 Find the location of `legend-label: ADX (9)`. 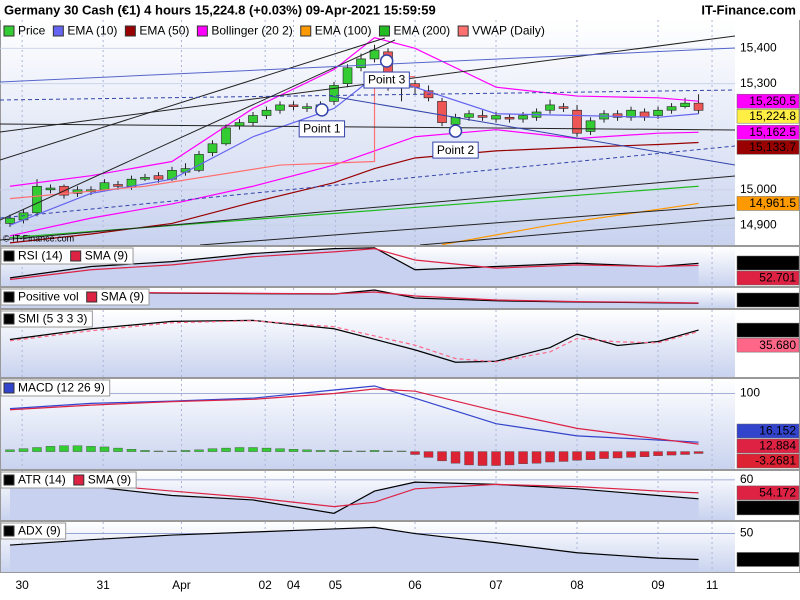

legend-label: ADX (9) is located at coordinates (39, 531).